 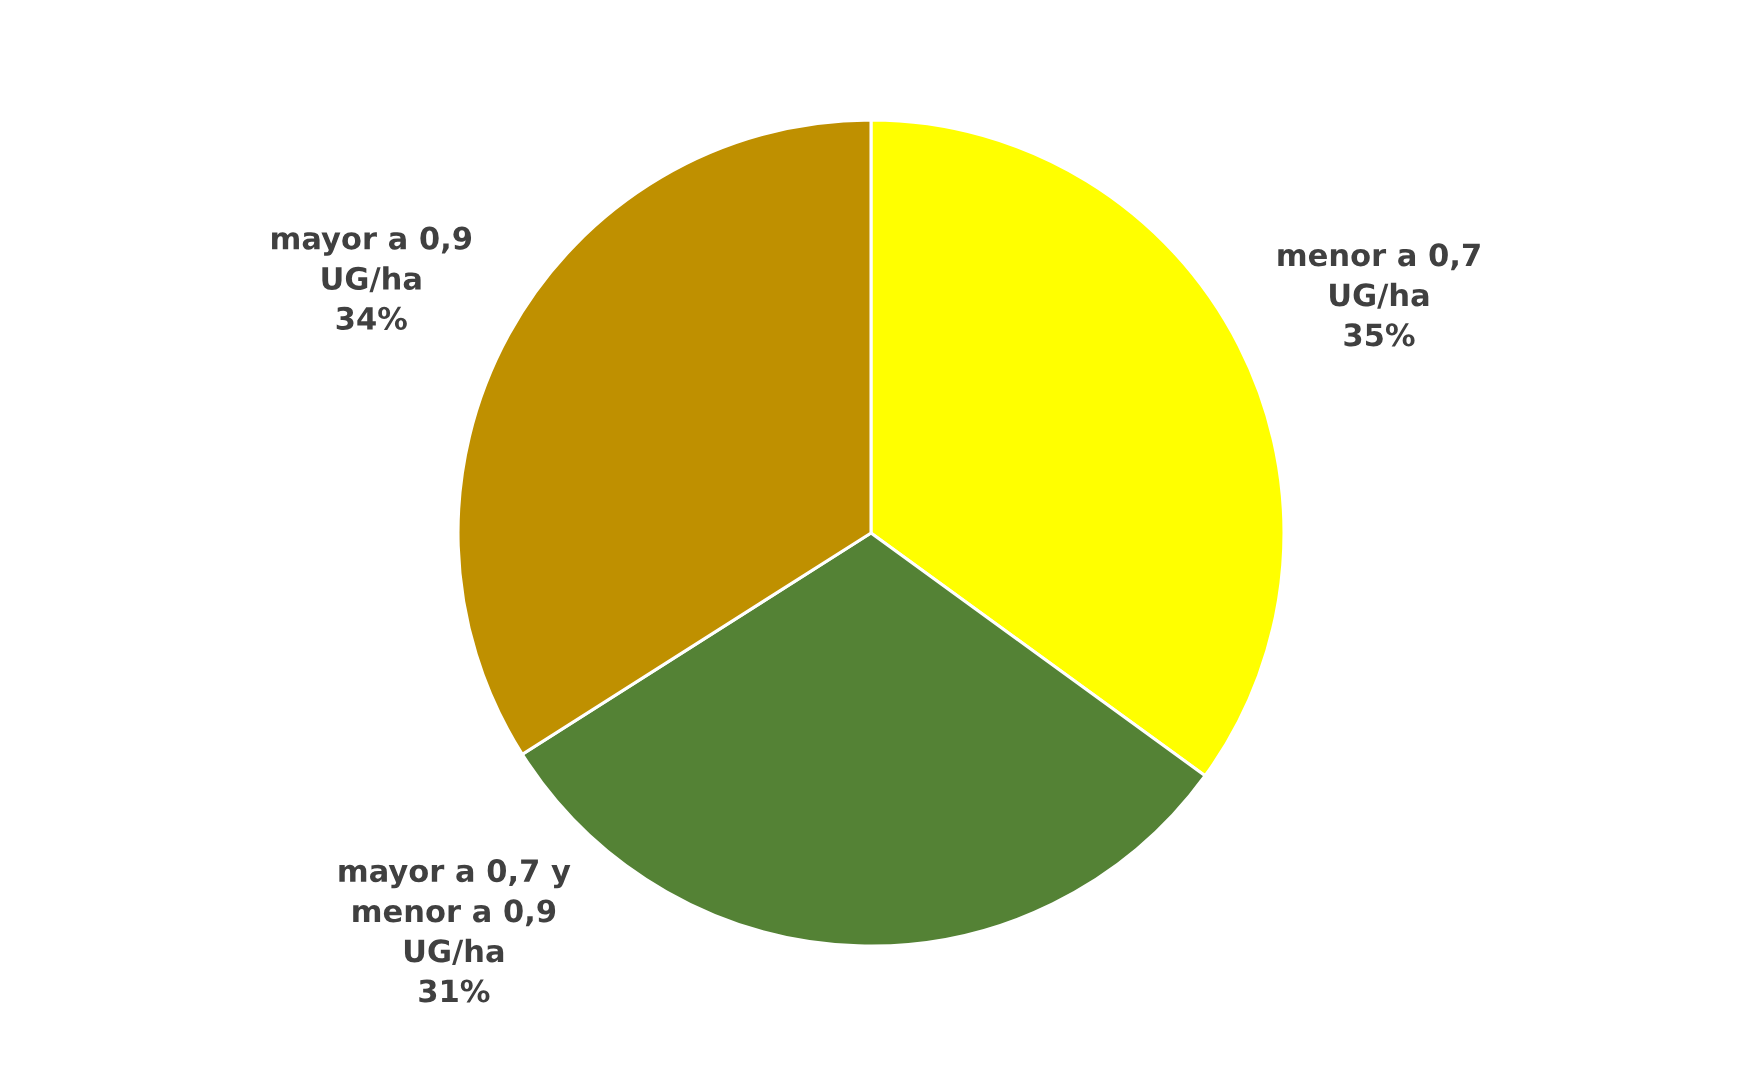 I want to click on slice-label: mayor a 0,9 UG/ha, so click(x=372, y=259).